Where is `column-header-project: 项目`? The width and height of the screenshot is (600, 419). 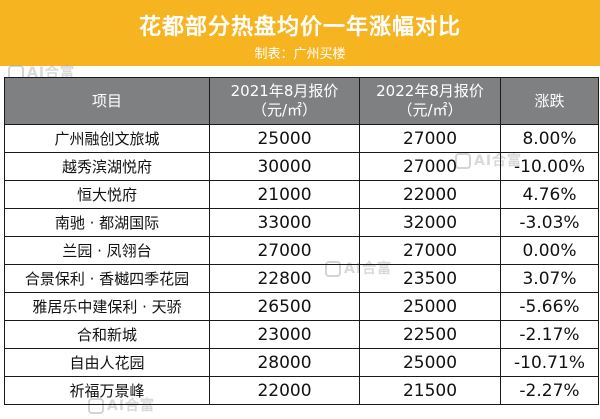
column-header-project: 项目 is located at coordinates (107, 101).